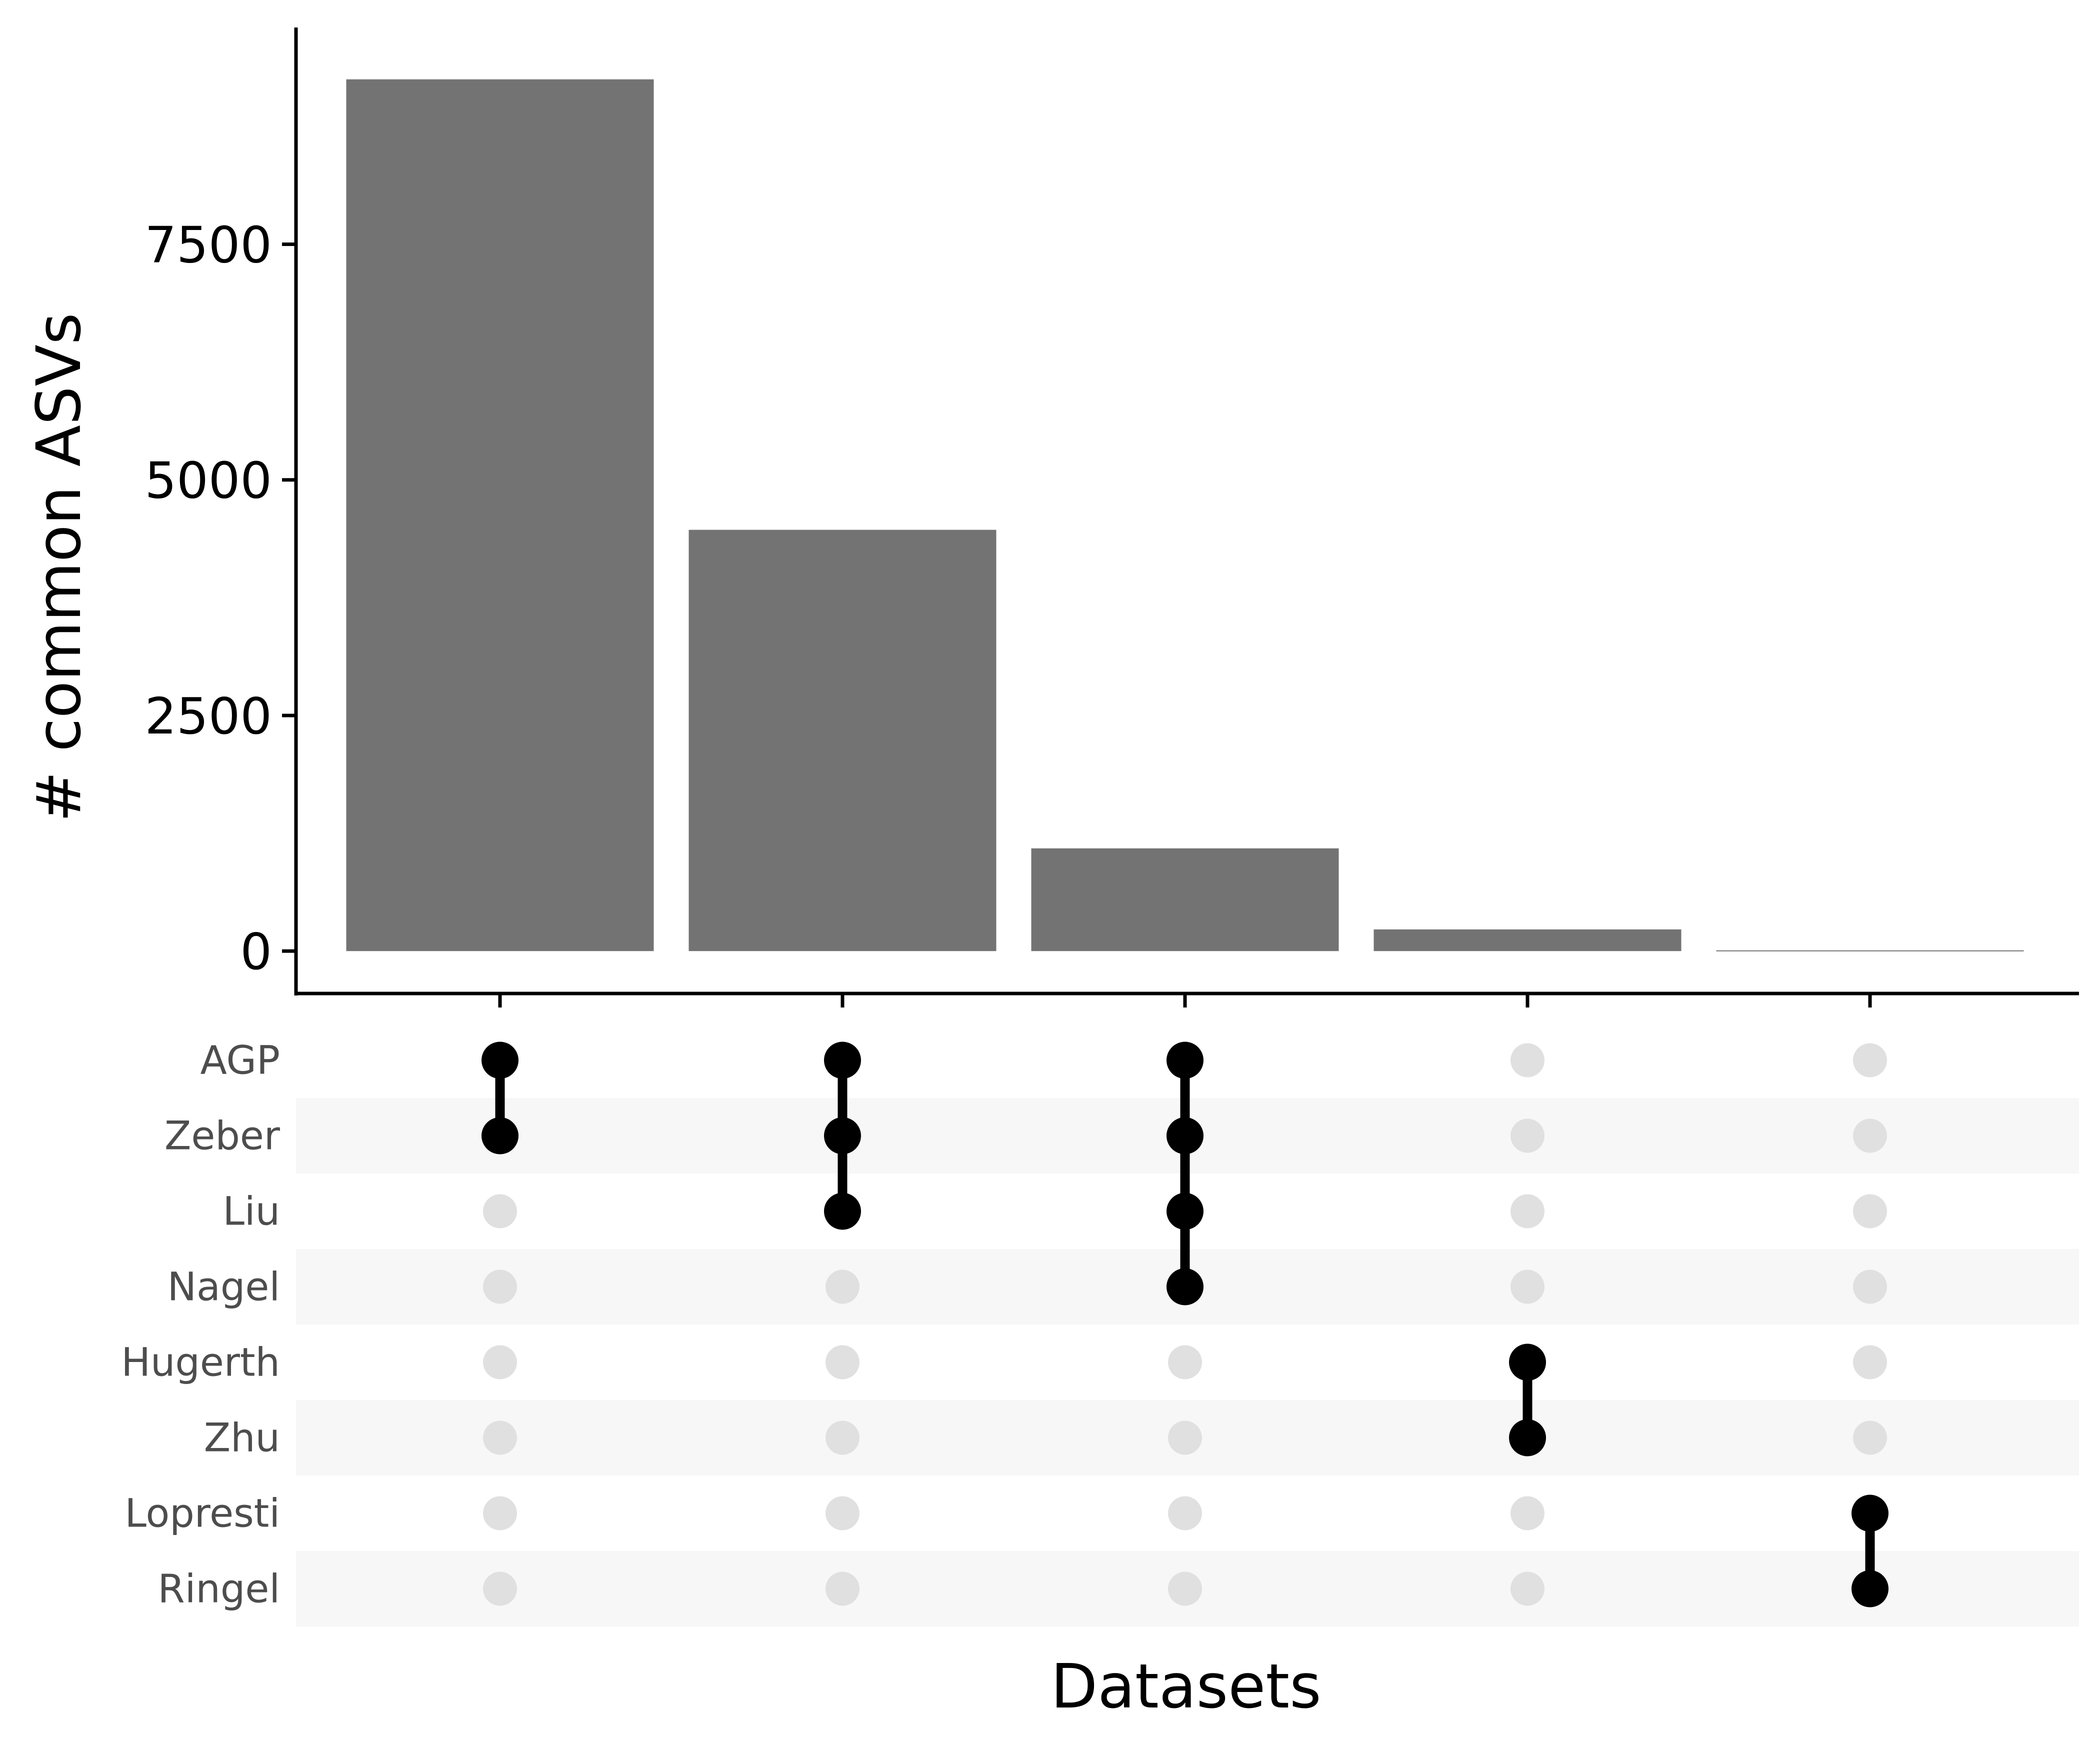 The width and height of the screenshot is (2100, 1750). I want to click on set-label: Hugerth, so click(200, 1363).